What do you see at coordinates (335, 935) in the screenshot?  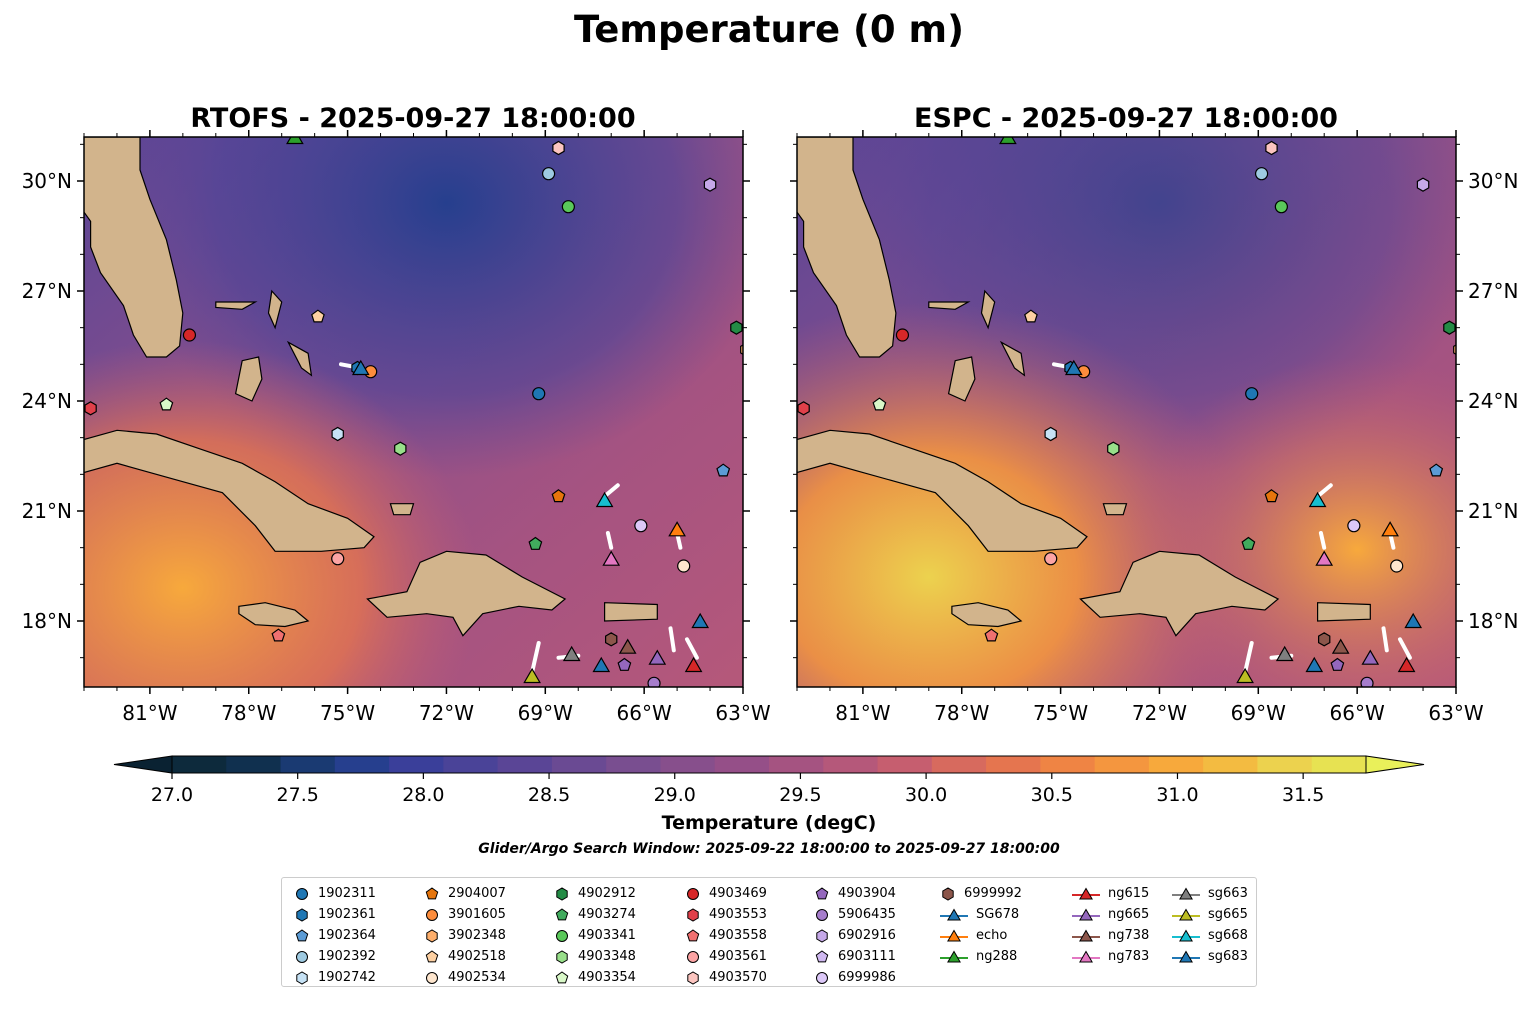 I see `legend-column: 1902311 1902361 1902364 1902392 1902742` at bounding box center [335, 935].